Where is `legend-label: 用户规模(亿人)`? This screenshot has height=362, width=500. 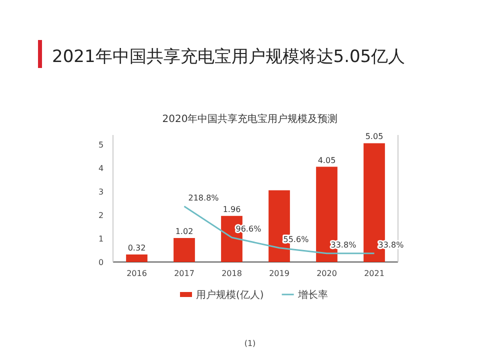 legend-label: 用户规模(亿人) is located at coordinates (230, 295).